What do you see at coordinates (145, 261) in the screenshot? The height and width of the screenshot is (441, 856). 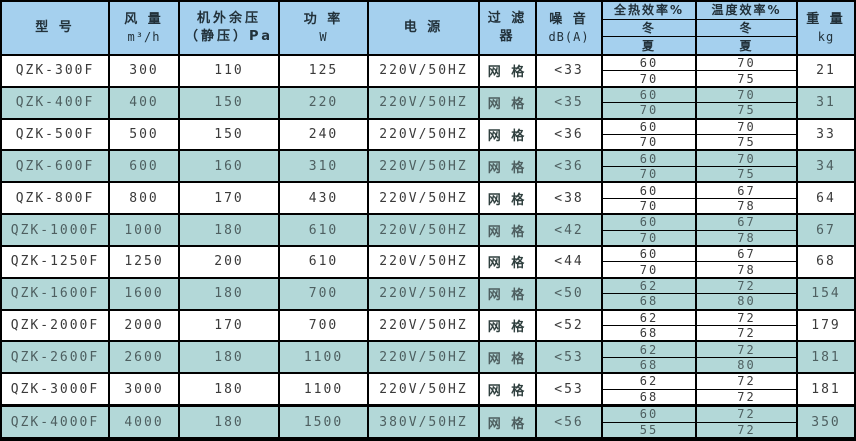 I see `airflow-cell: 1250` at bounding box center [145, 261].